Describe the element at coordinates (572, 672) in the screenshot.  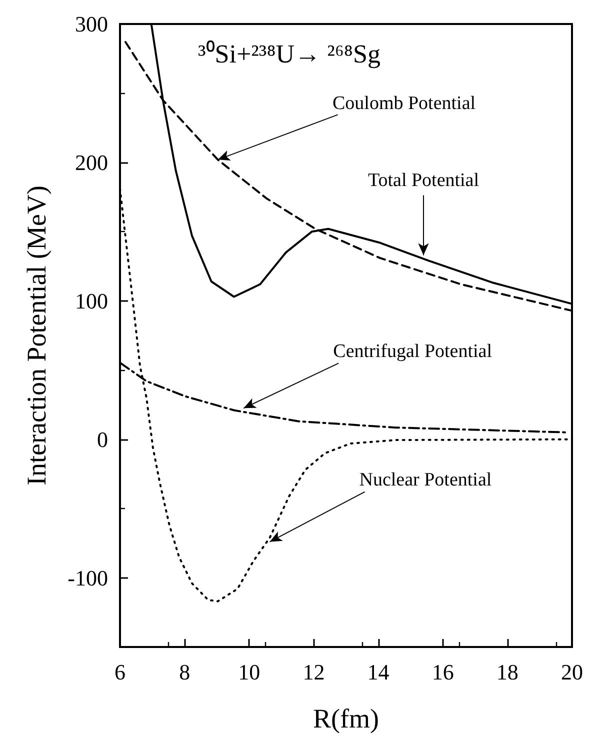
I see `x-tick-label: 20` at that location.